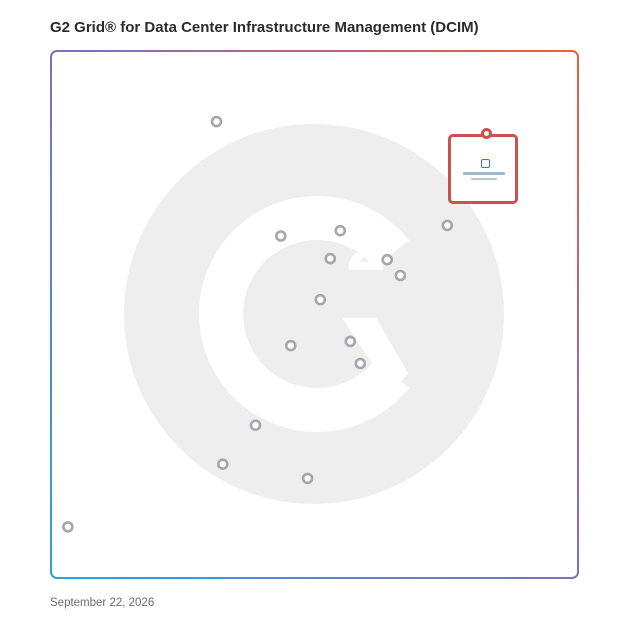  I want to click on svg-text: 2, so click(366, 246).